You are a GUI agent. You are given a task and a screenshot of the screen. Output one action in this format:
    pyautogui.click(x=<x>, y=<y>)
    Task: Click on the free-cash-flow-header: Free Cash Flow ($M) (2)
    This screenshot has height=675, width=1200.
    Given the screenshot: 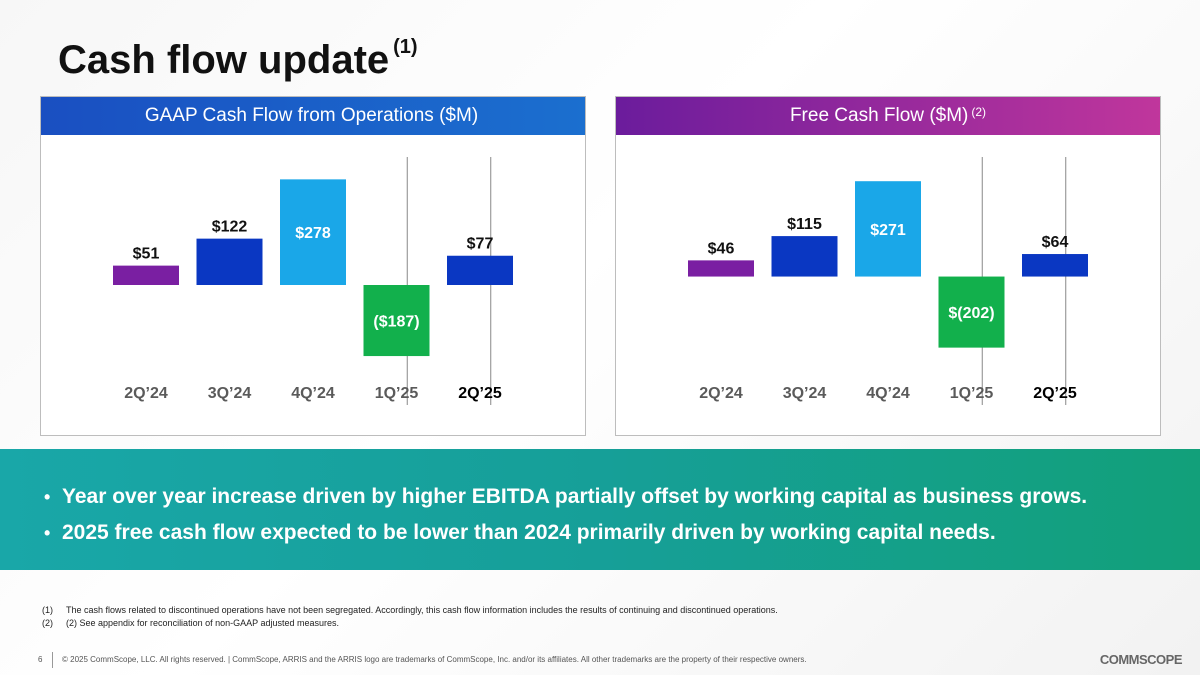 What is the action you would take?
    pyautogui.click(x=888, y=116)
    